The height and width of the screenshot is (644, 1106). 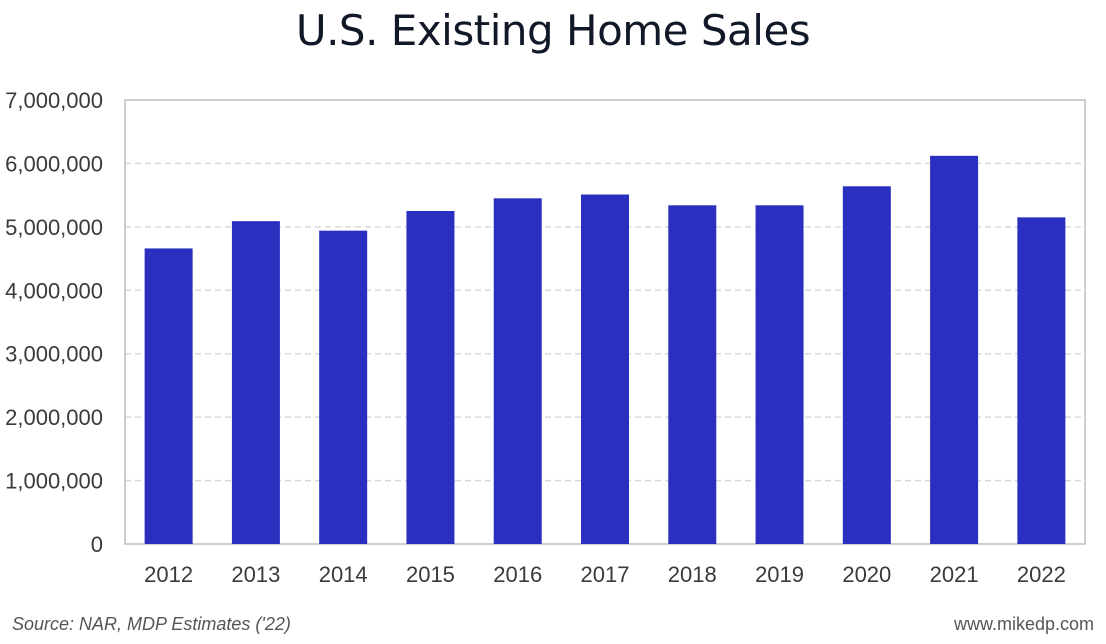 I want to click on source-note: Source: NAR, MDP Estimates ('22), so click(x=151, y=624).